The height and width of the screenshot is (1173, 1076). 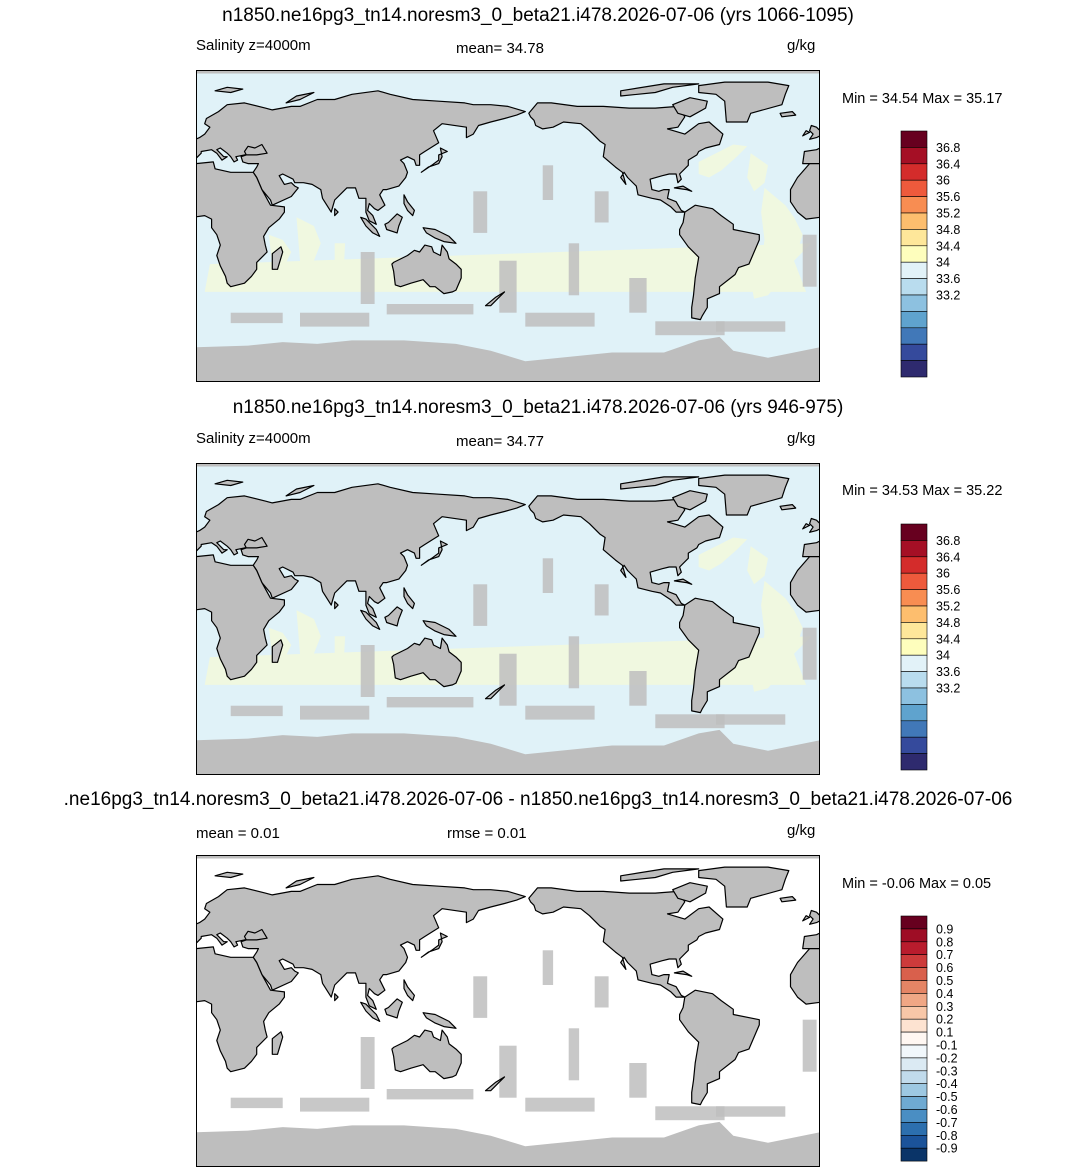 I want to click on colorbar-tick-label: -0.2, so click(x=947, y=1058).